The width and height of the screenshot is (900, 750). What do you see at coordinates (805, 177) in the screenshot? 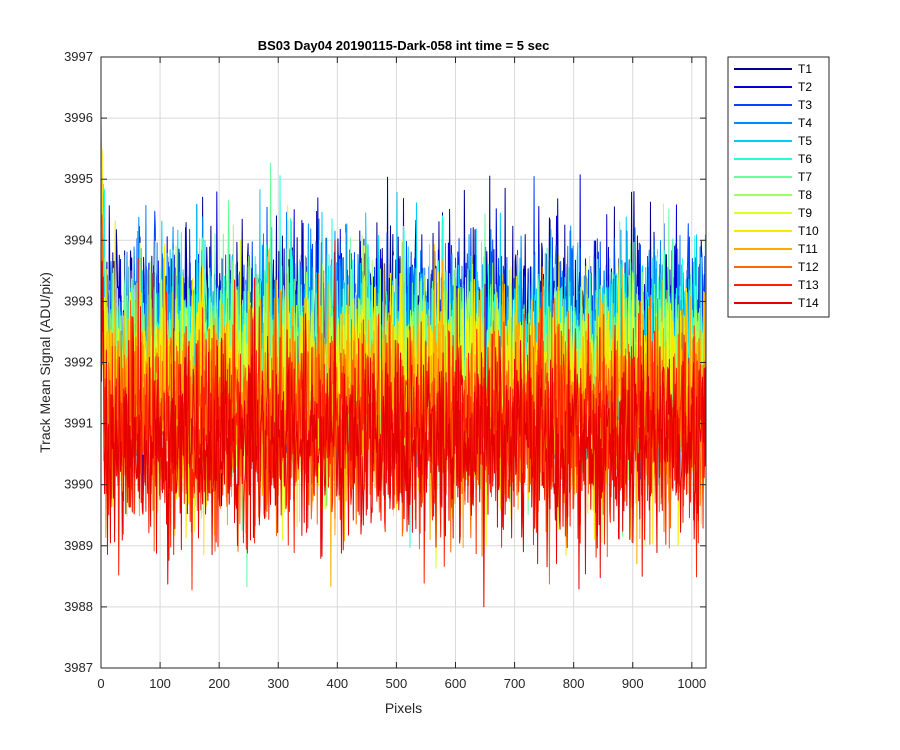
I see `legend-label-T7: T7` at bounding box center [805, 177].